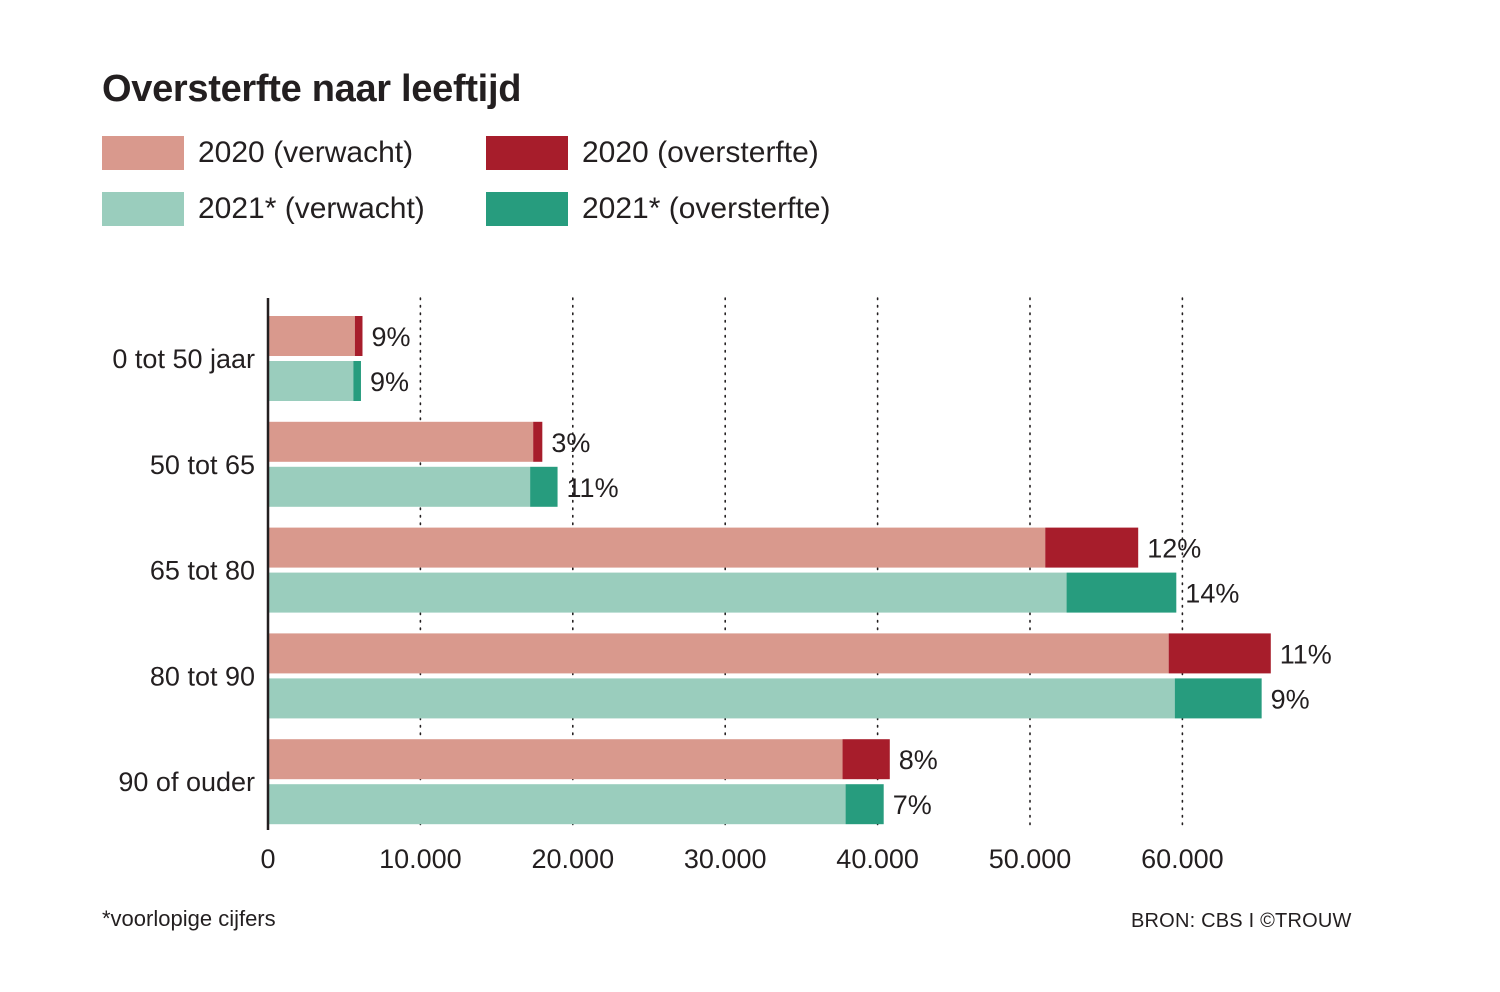  Describe the element at coordinates (267, 859) in the screenshot. I see `x-tick-label: 0` at that location.